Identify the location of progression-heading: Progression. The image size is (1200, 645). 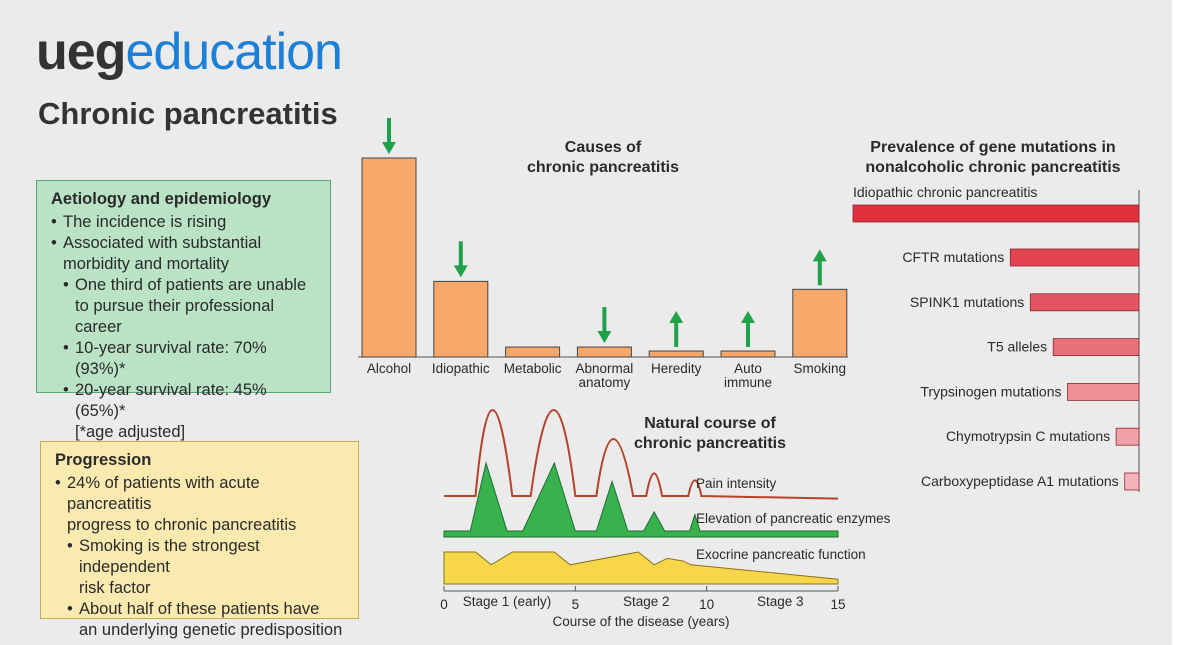
(103, 460).